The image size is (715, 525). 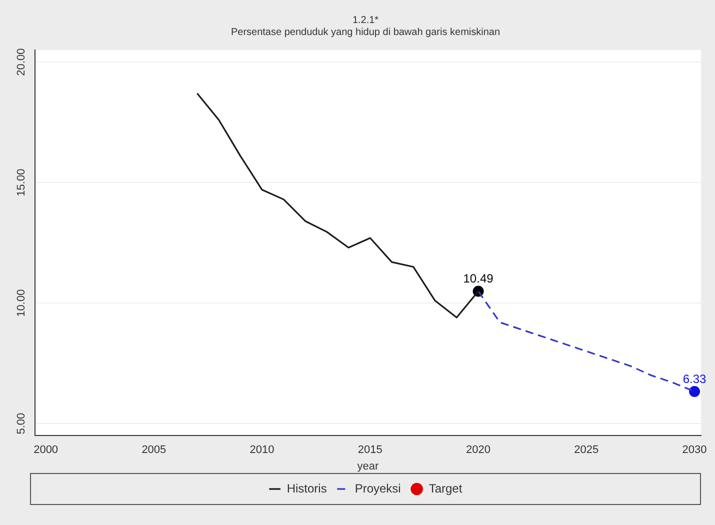 What do you see at coordinates (478, 450) in the screenshot?
I see `x-tick-label: 2020` at bounding box center [478, 450].